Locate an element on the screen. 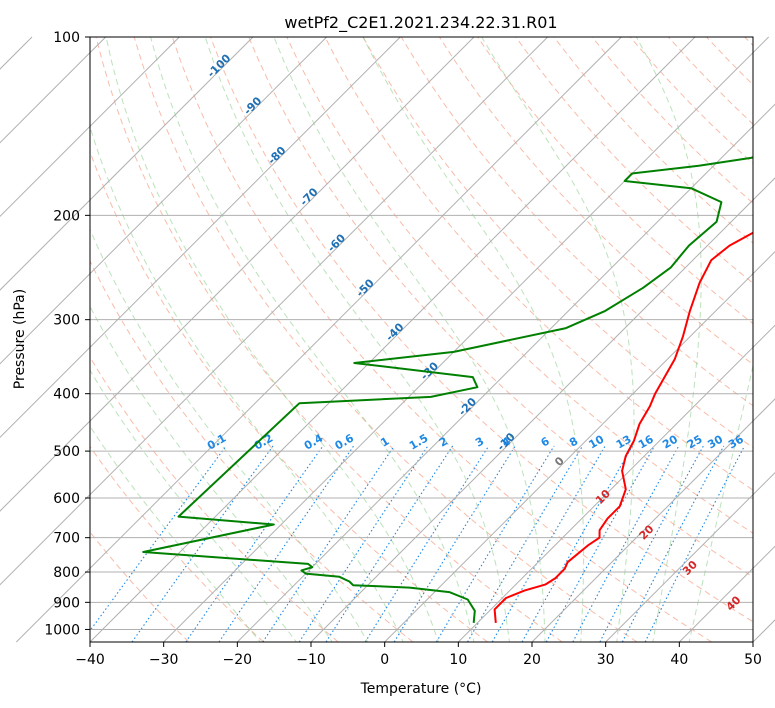  moist-adiabat-line is located at coordinates (720, 502).